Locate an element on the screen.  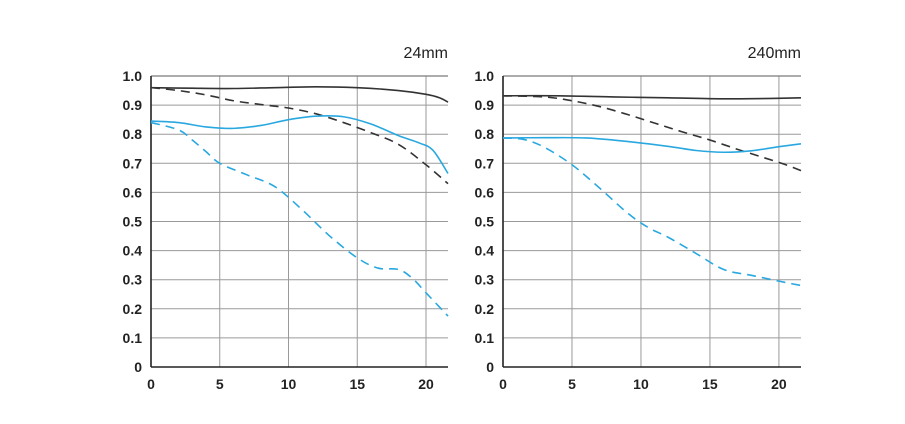
chart-title: 240mm is located at coordinates (774, 53).